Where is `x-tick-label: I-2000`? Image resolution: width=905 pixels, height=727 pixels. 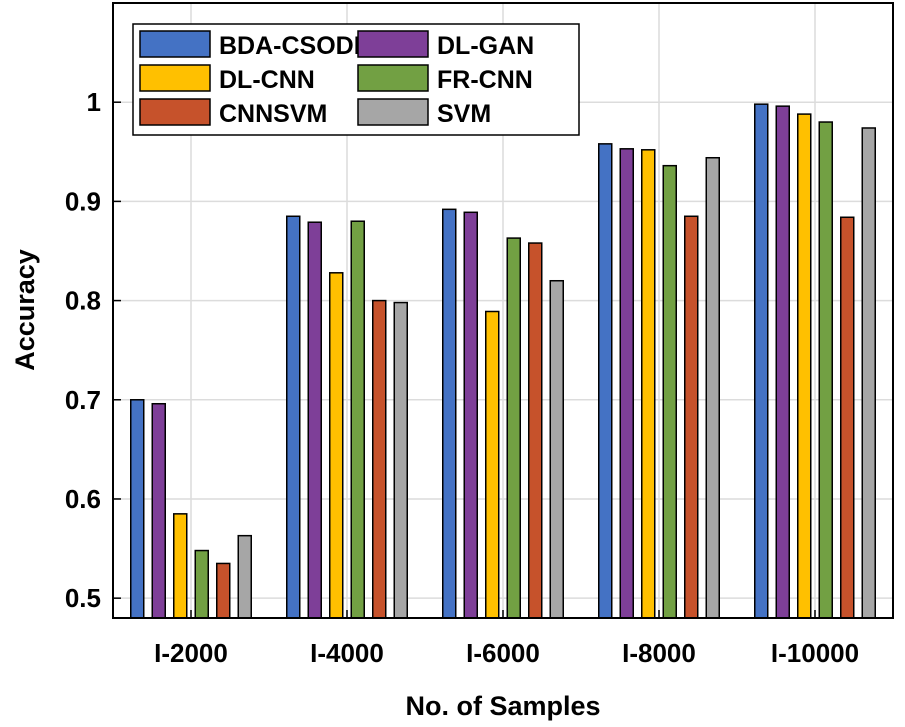 x-tick-label: I-2000 is located at coordinates (191, 653).